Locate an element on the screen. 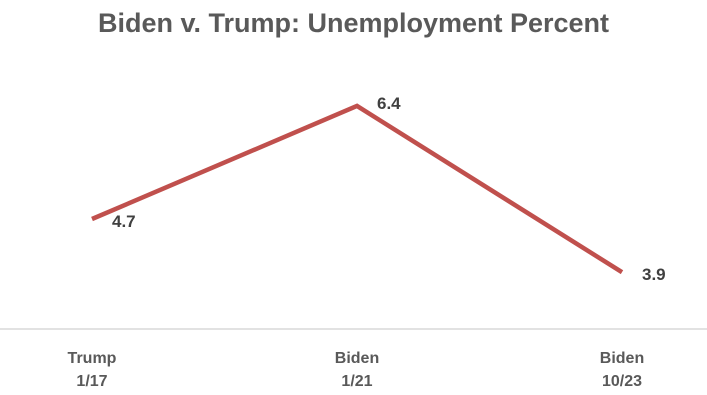 The height and width of the screenshot is (395, 707). chart-title: Biden v. Trump: Unemployment Percent is located at coordinates (353, 23).